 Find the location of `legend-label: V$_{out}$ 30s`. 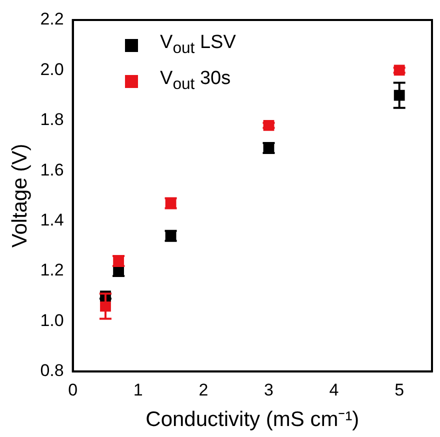

legend-label: V$_{out}$ 30s is located at coordinates (195, 80).